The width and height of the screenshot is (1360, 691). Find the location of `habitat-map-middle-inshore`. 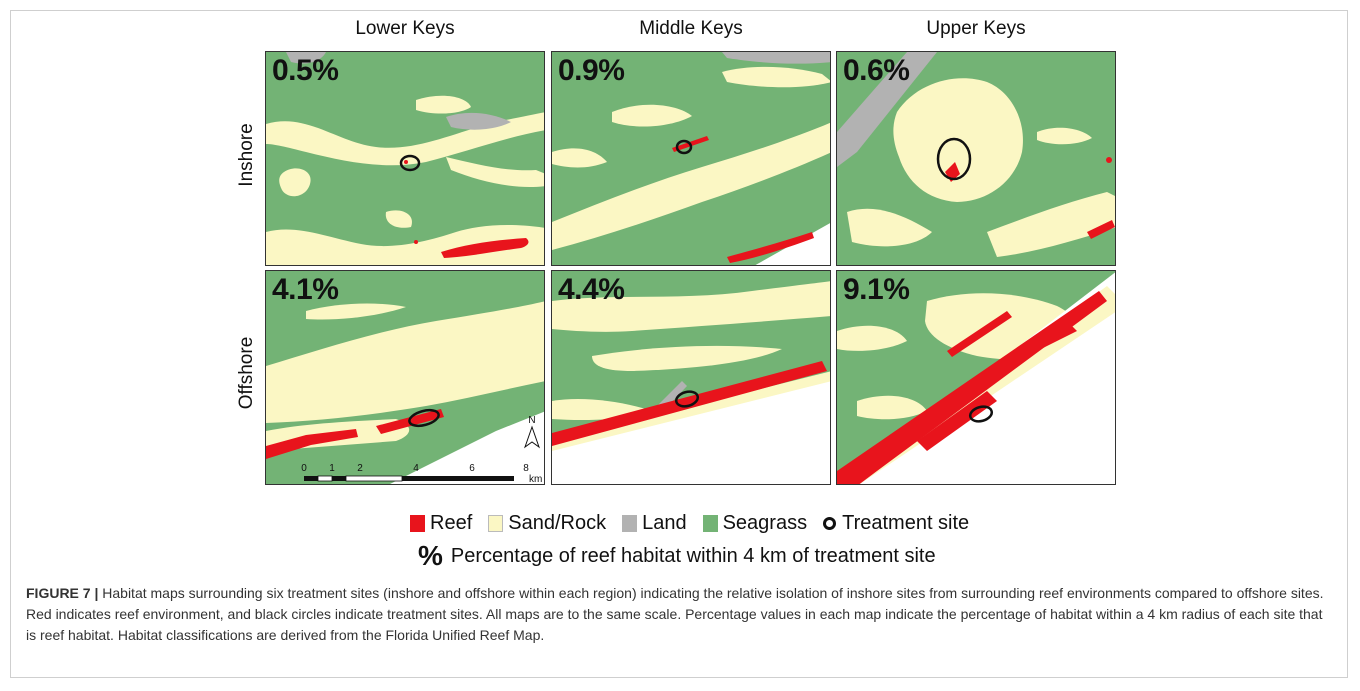

habitat-map-middle-inshore is located at coordinates (691, 158).